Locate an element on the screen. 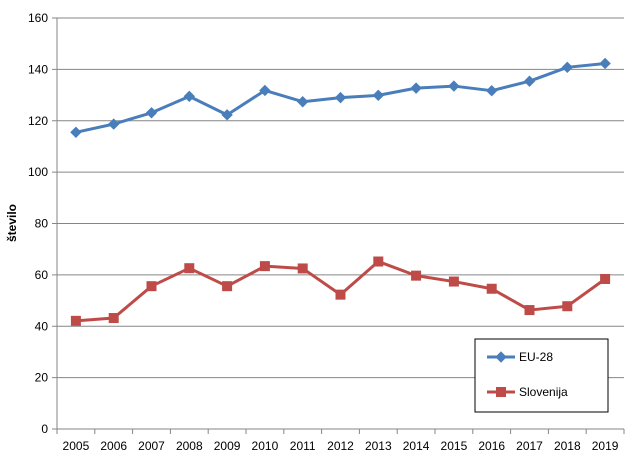  legend-item-1: EU-28 is located at coordinates (520, 357).